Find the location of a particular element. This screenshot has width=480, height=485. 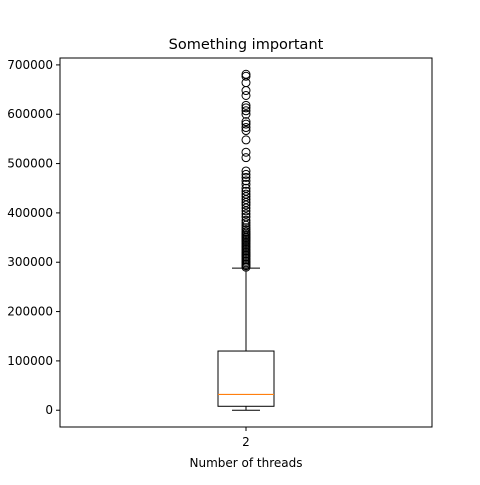

iqr-box is located at coordinates (246, 378).